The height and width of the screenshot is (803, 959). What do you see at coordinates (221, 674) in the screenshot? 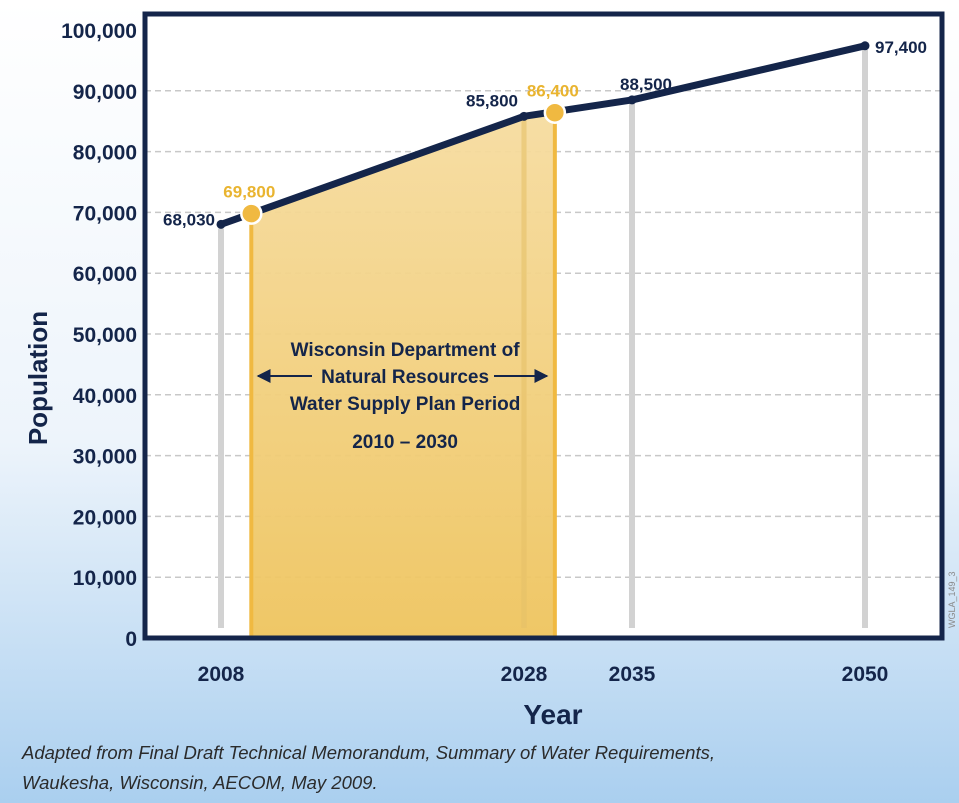
I see `x-tick-label: 2008` at bounding box center [221, 674].